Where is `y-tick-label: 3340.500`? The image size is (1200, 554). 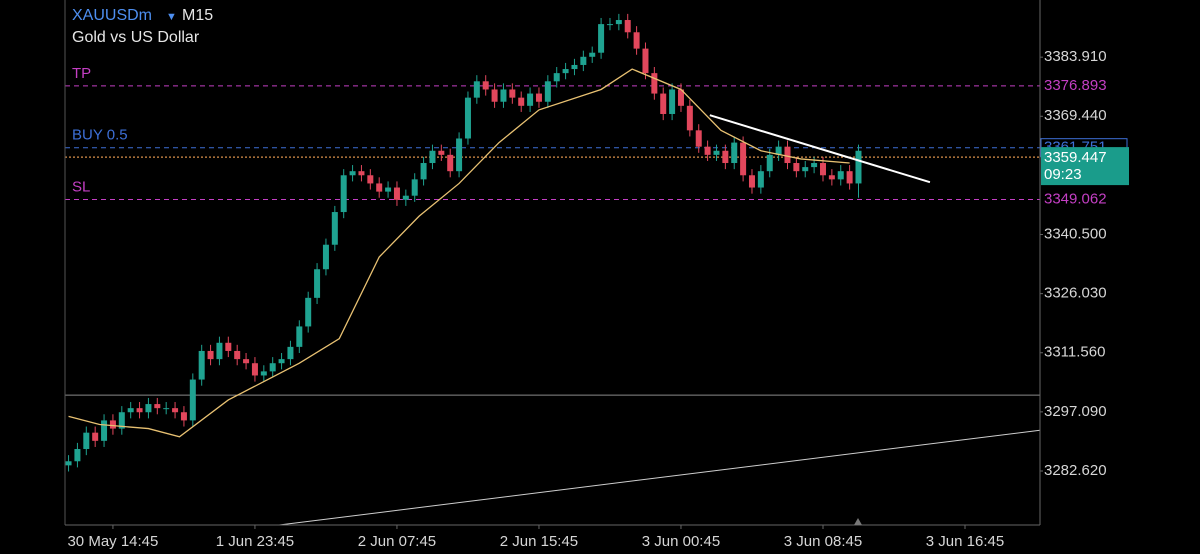 y-tick-label: 3340.500 is located at coordinates (1075, 233).